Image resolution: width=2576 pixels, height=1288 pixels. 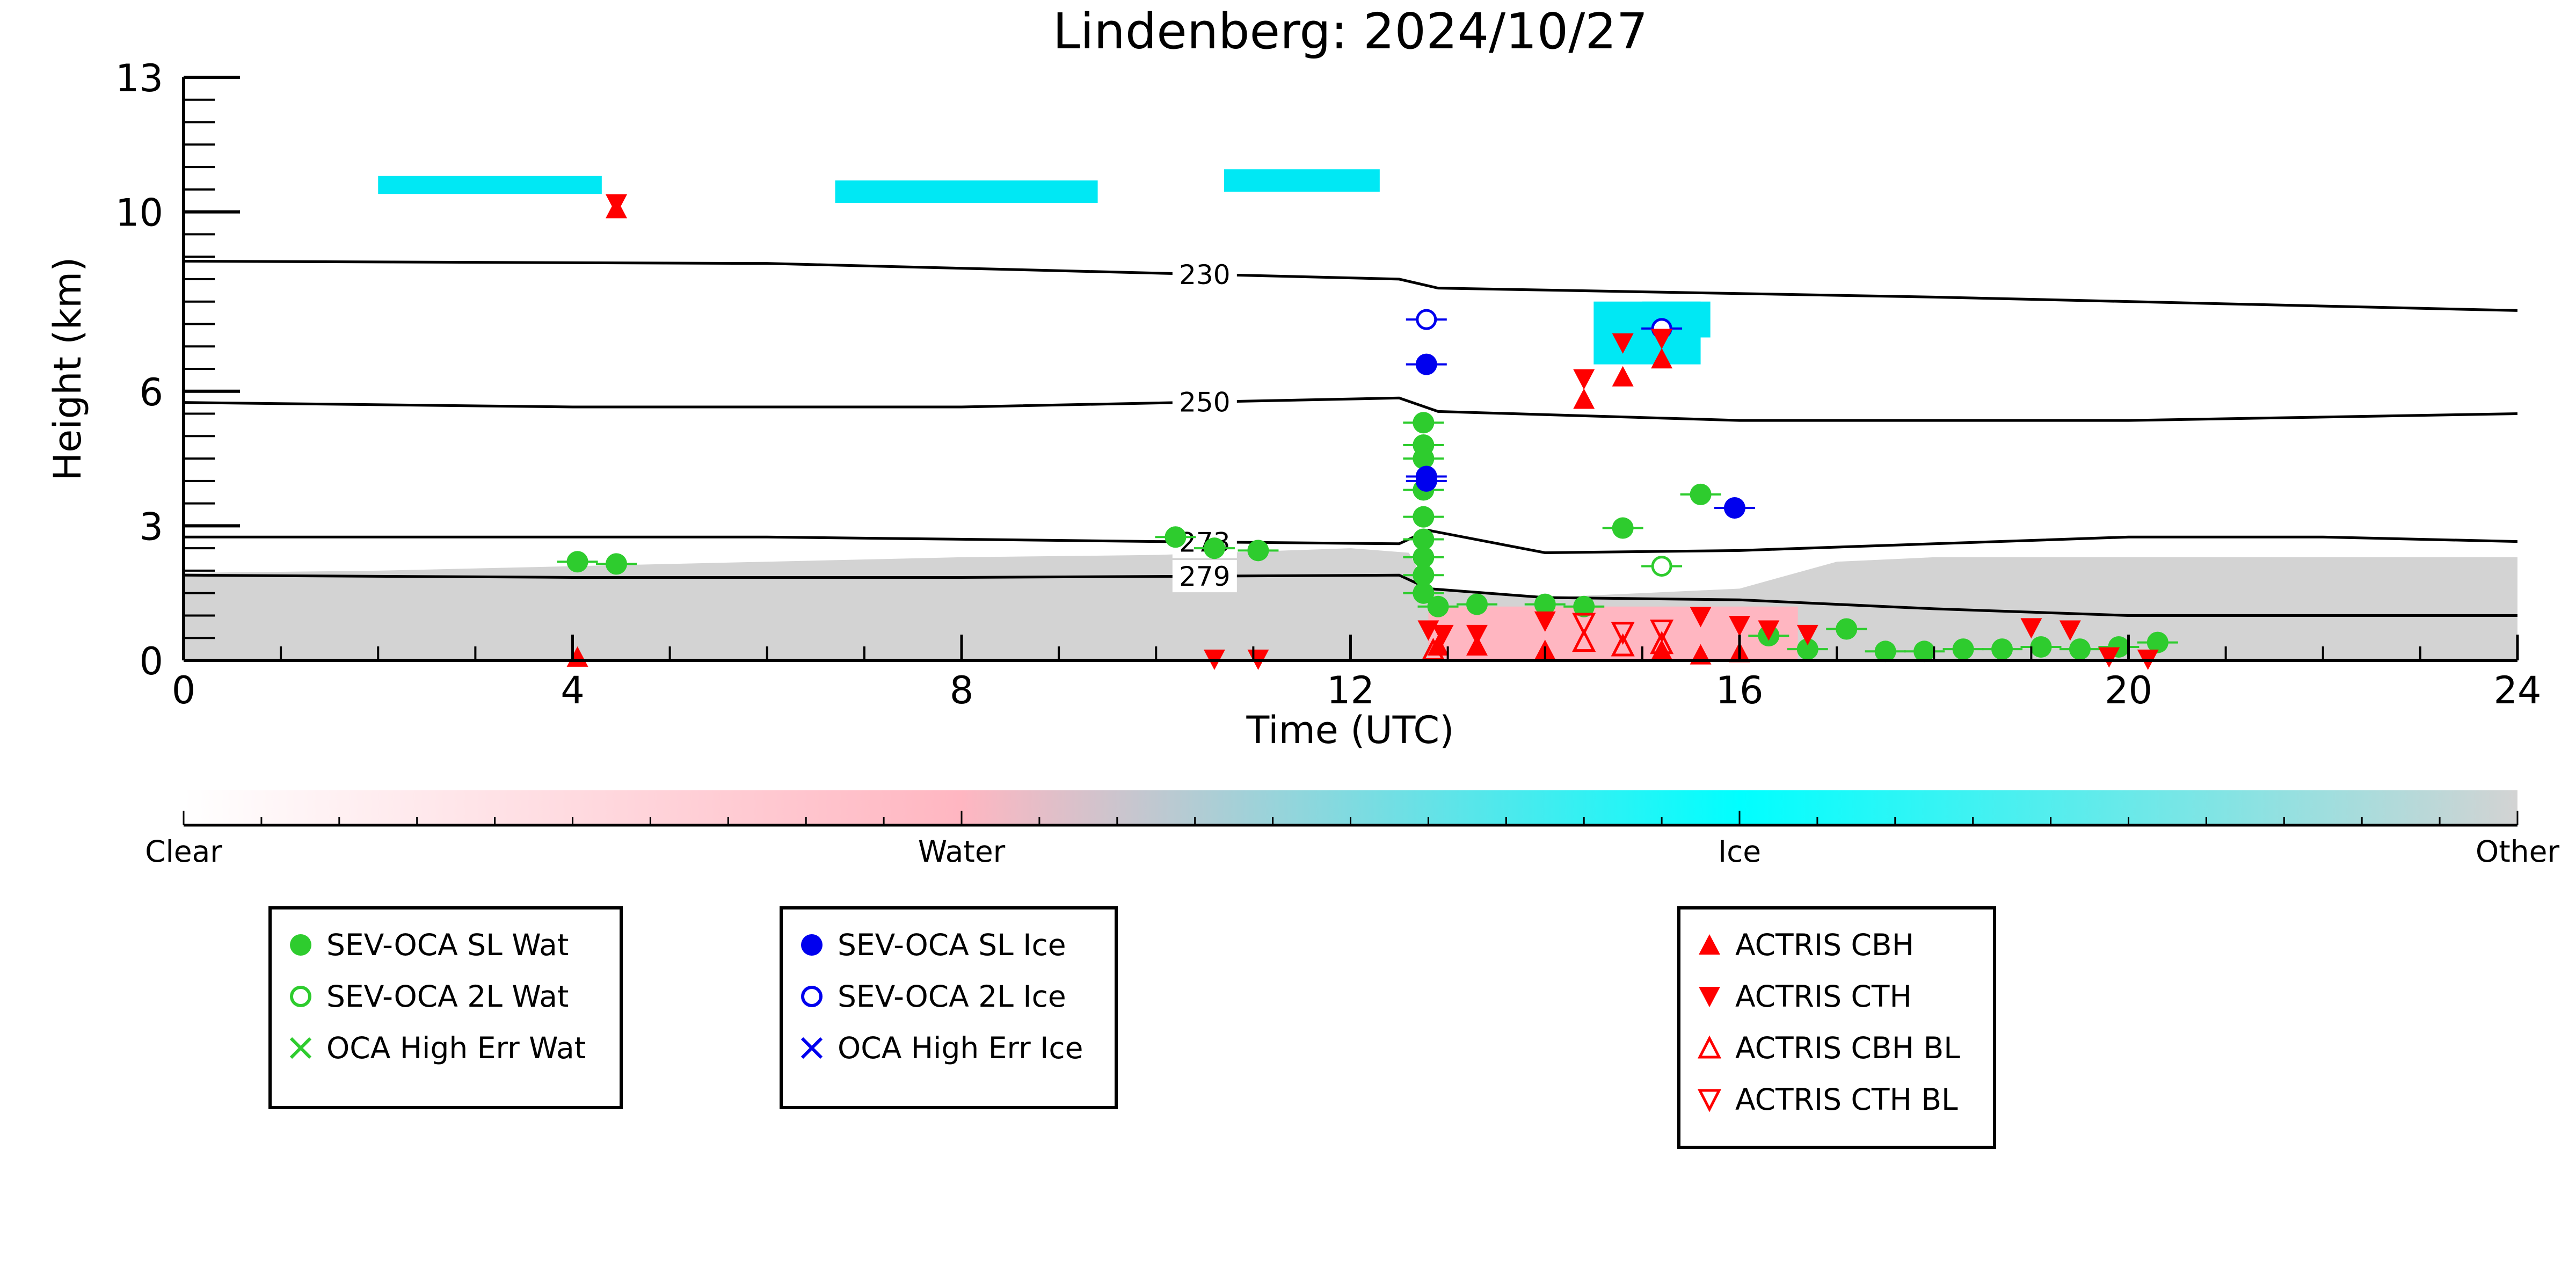 What do you see at coordinates (2517, 690) in the screenshot?
I see `x-tick-label: 24` at bounding box center [2517, 690].